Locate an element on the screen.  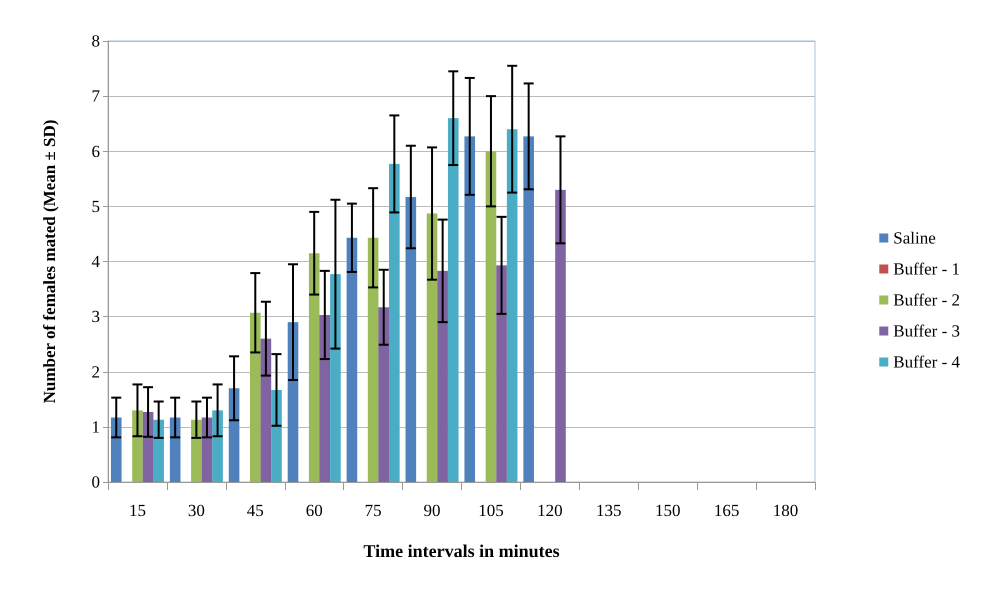
x-tick-label: 135 is located at coordinates (609, 510).